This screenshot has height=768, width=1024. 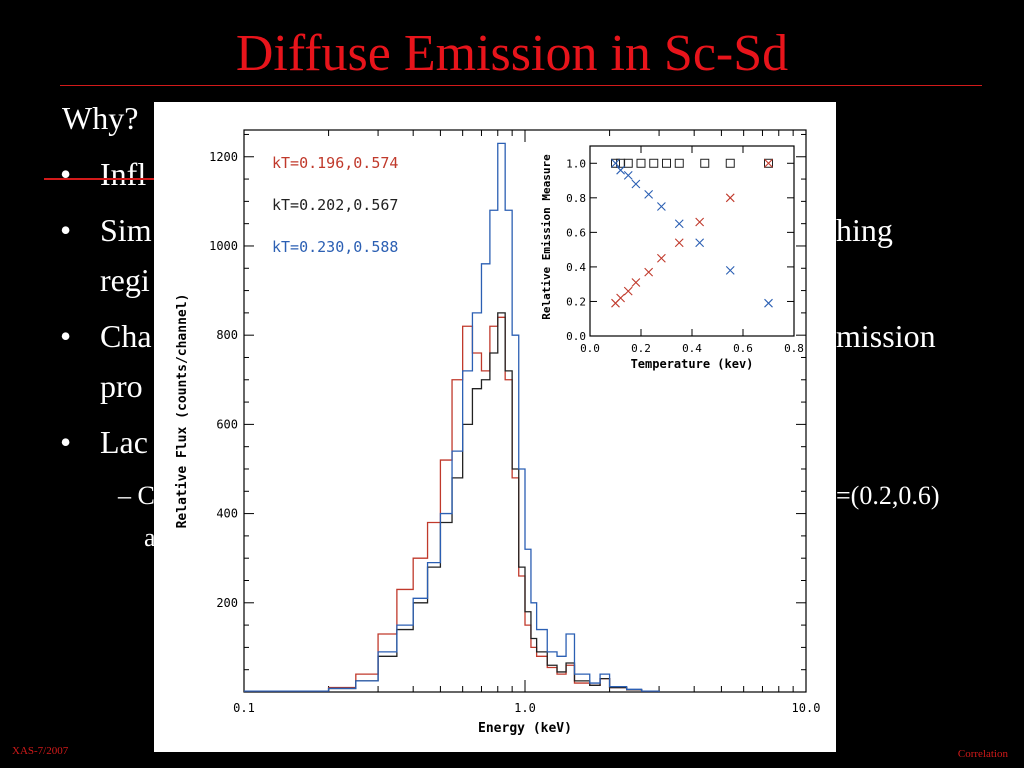 I want to click on bullet-text: Cha, so click(x=126, y=336).